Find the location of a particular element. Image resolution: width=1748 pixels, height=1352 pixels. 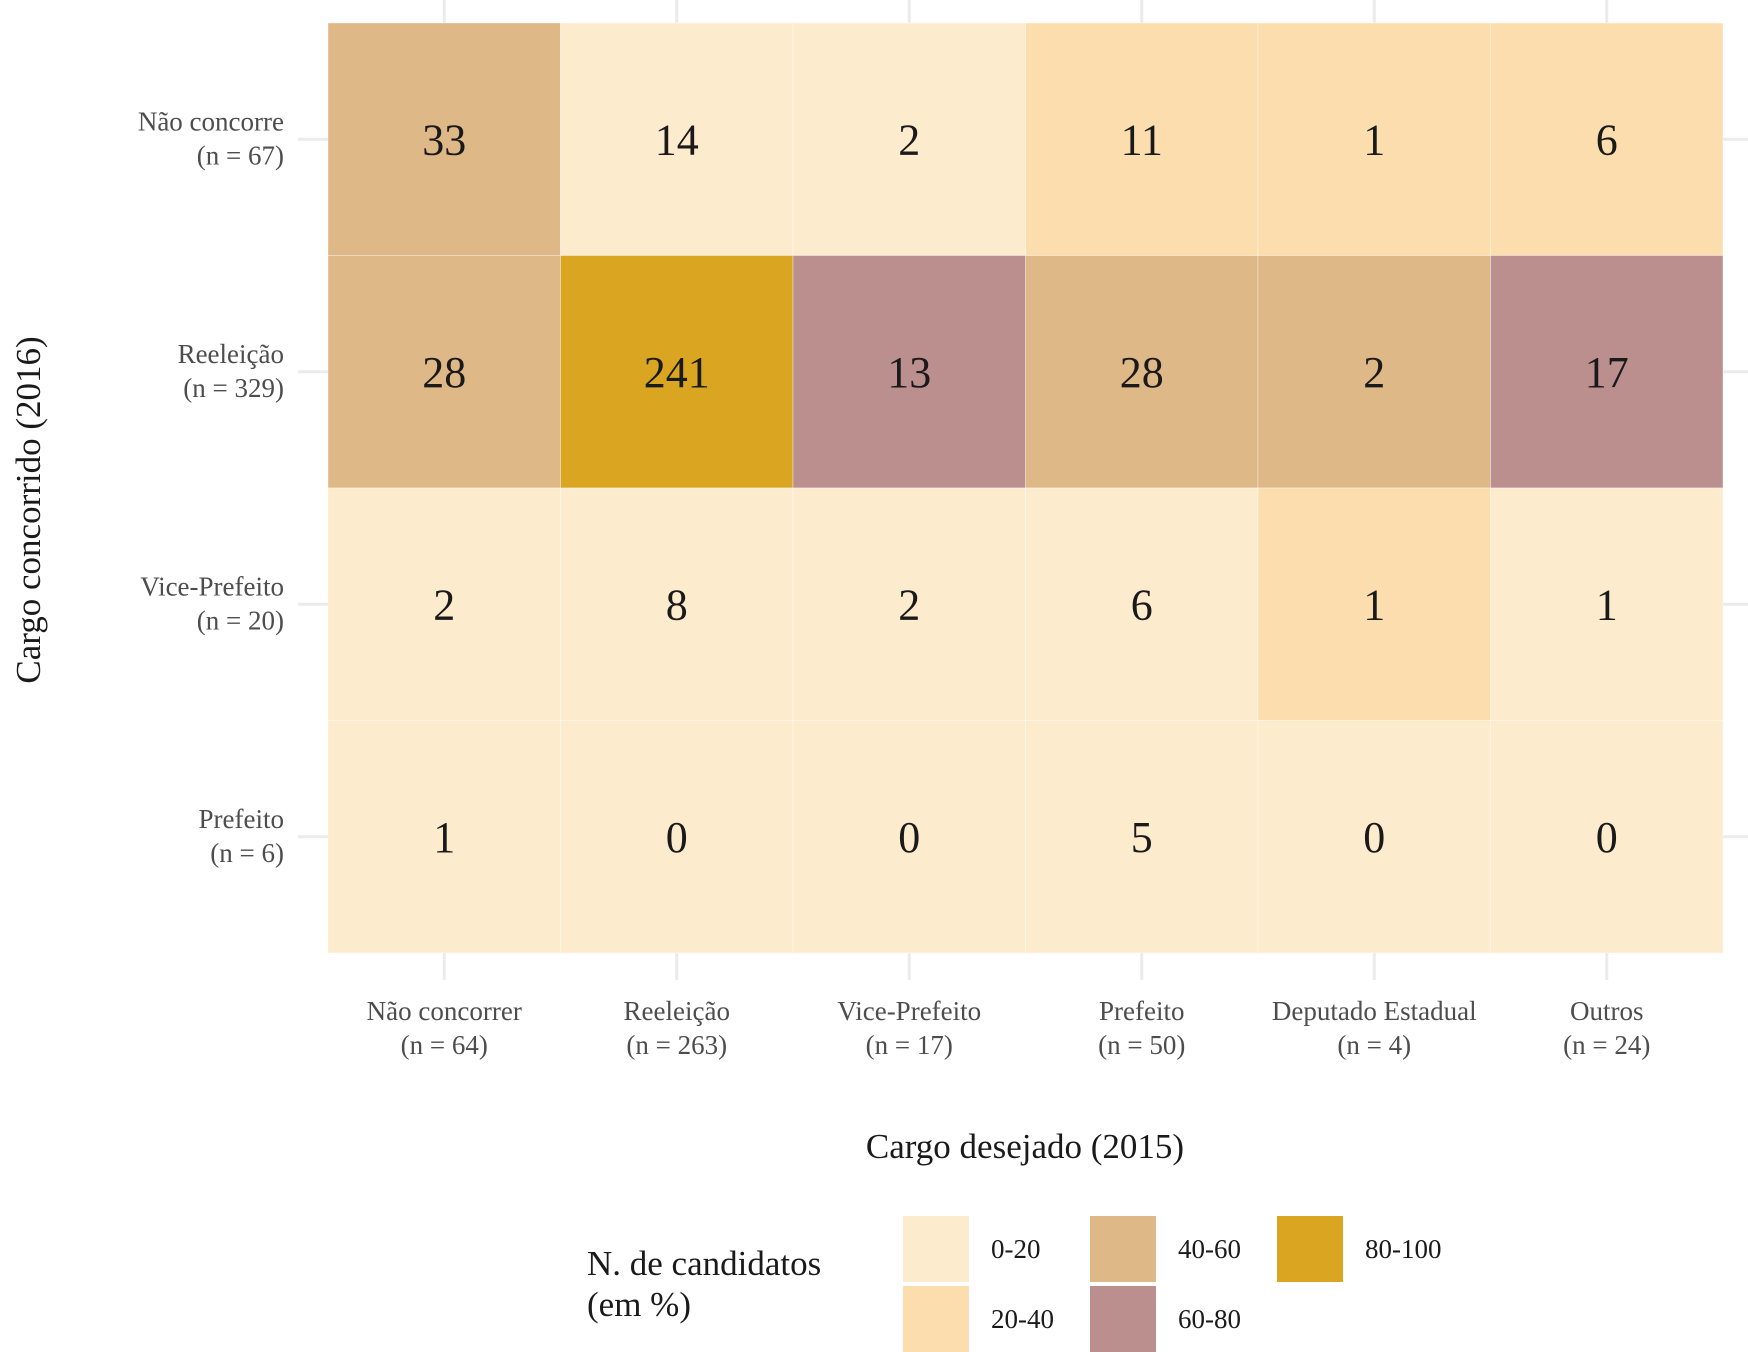

x-tick-count: (n = 50) is located at coordinates (1141, 1045).